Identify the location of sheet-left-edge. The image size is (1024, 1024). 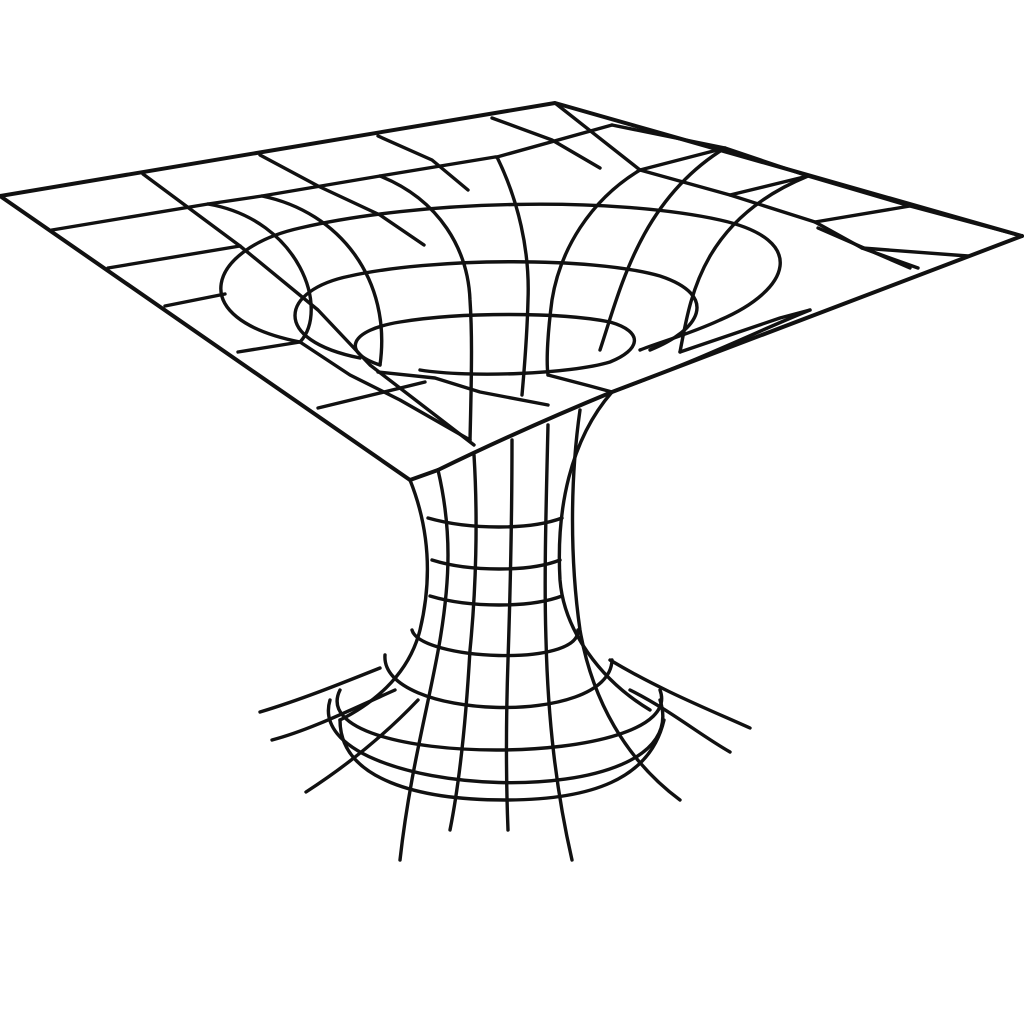
(206, 338).